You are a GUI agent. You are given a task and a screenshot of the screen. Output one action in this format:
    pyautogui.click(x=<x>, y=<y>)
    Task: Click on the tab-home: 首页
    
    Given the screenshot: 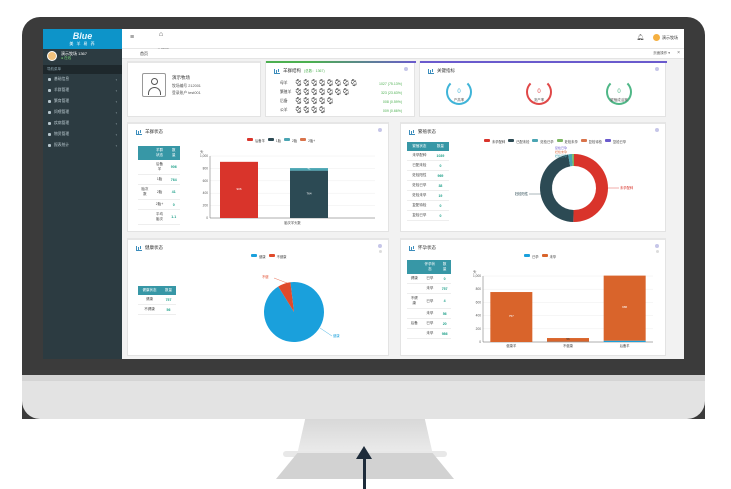 What is the action you would take?
    pyautogui.click(x=144, y=53)
    